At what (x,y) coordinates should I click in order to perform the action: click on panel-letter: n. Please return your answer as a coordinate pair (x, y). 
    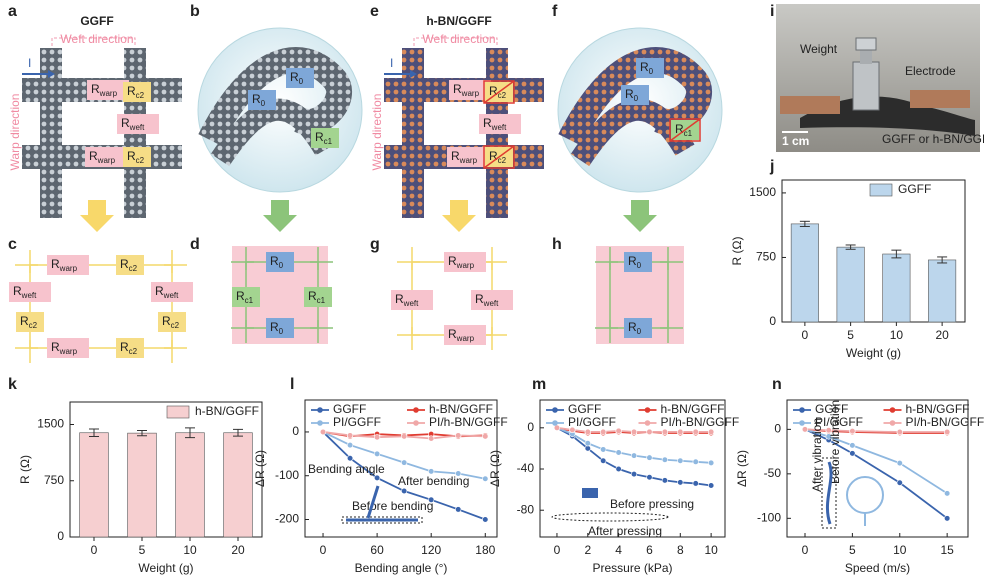
    Looking at the image, I should click on (777, 384).